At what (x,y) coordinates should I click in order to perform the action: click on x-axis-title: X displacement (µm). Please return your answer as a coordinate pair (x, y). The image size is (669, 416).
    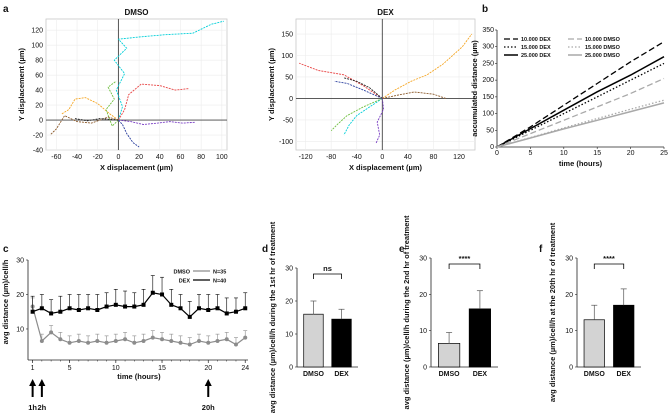
    Looking at the image, I should click on (386, 167).